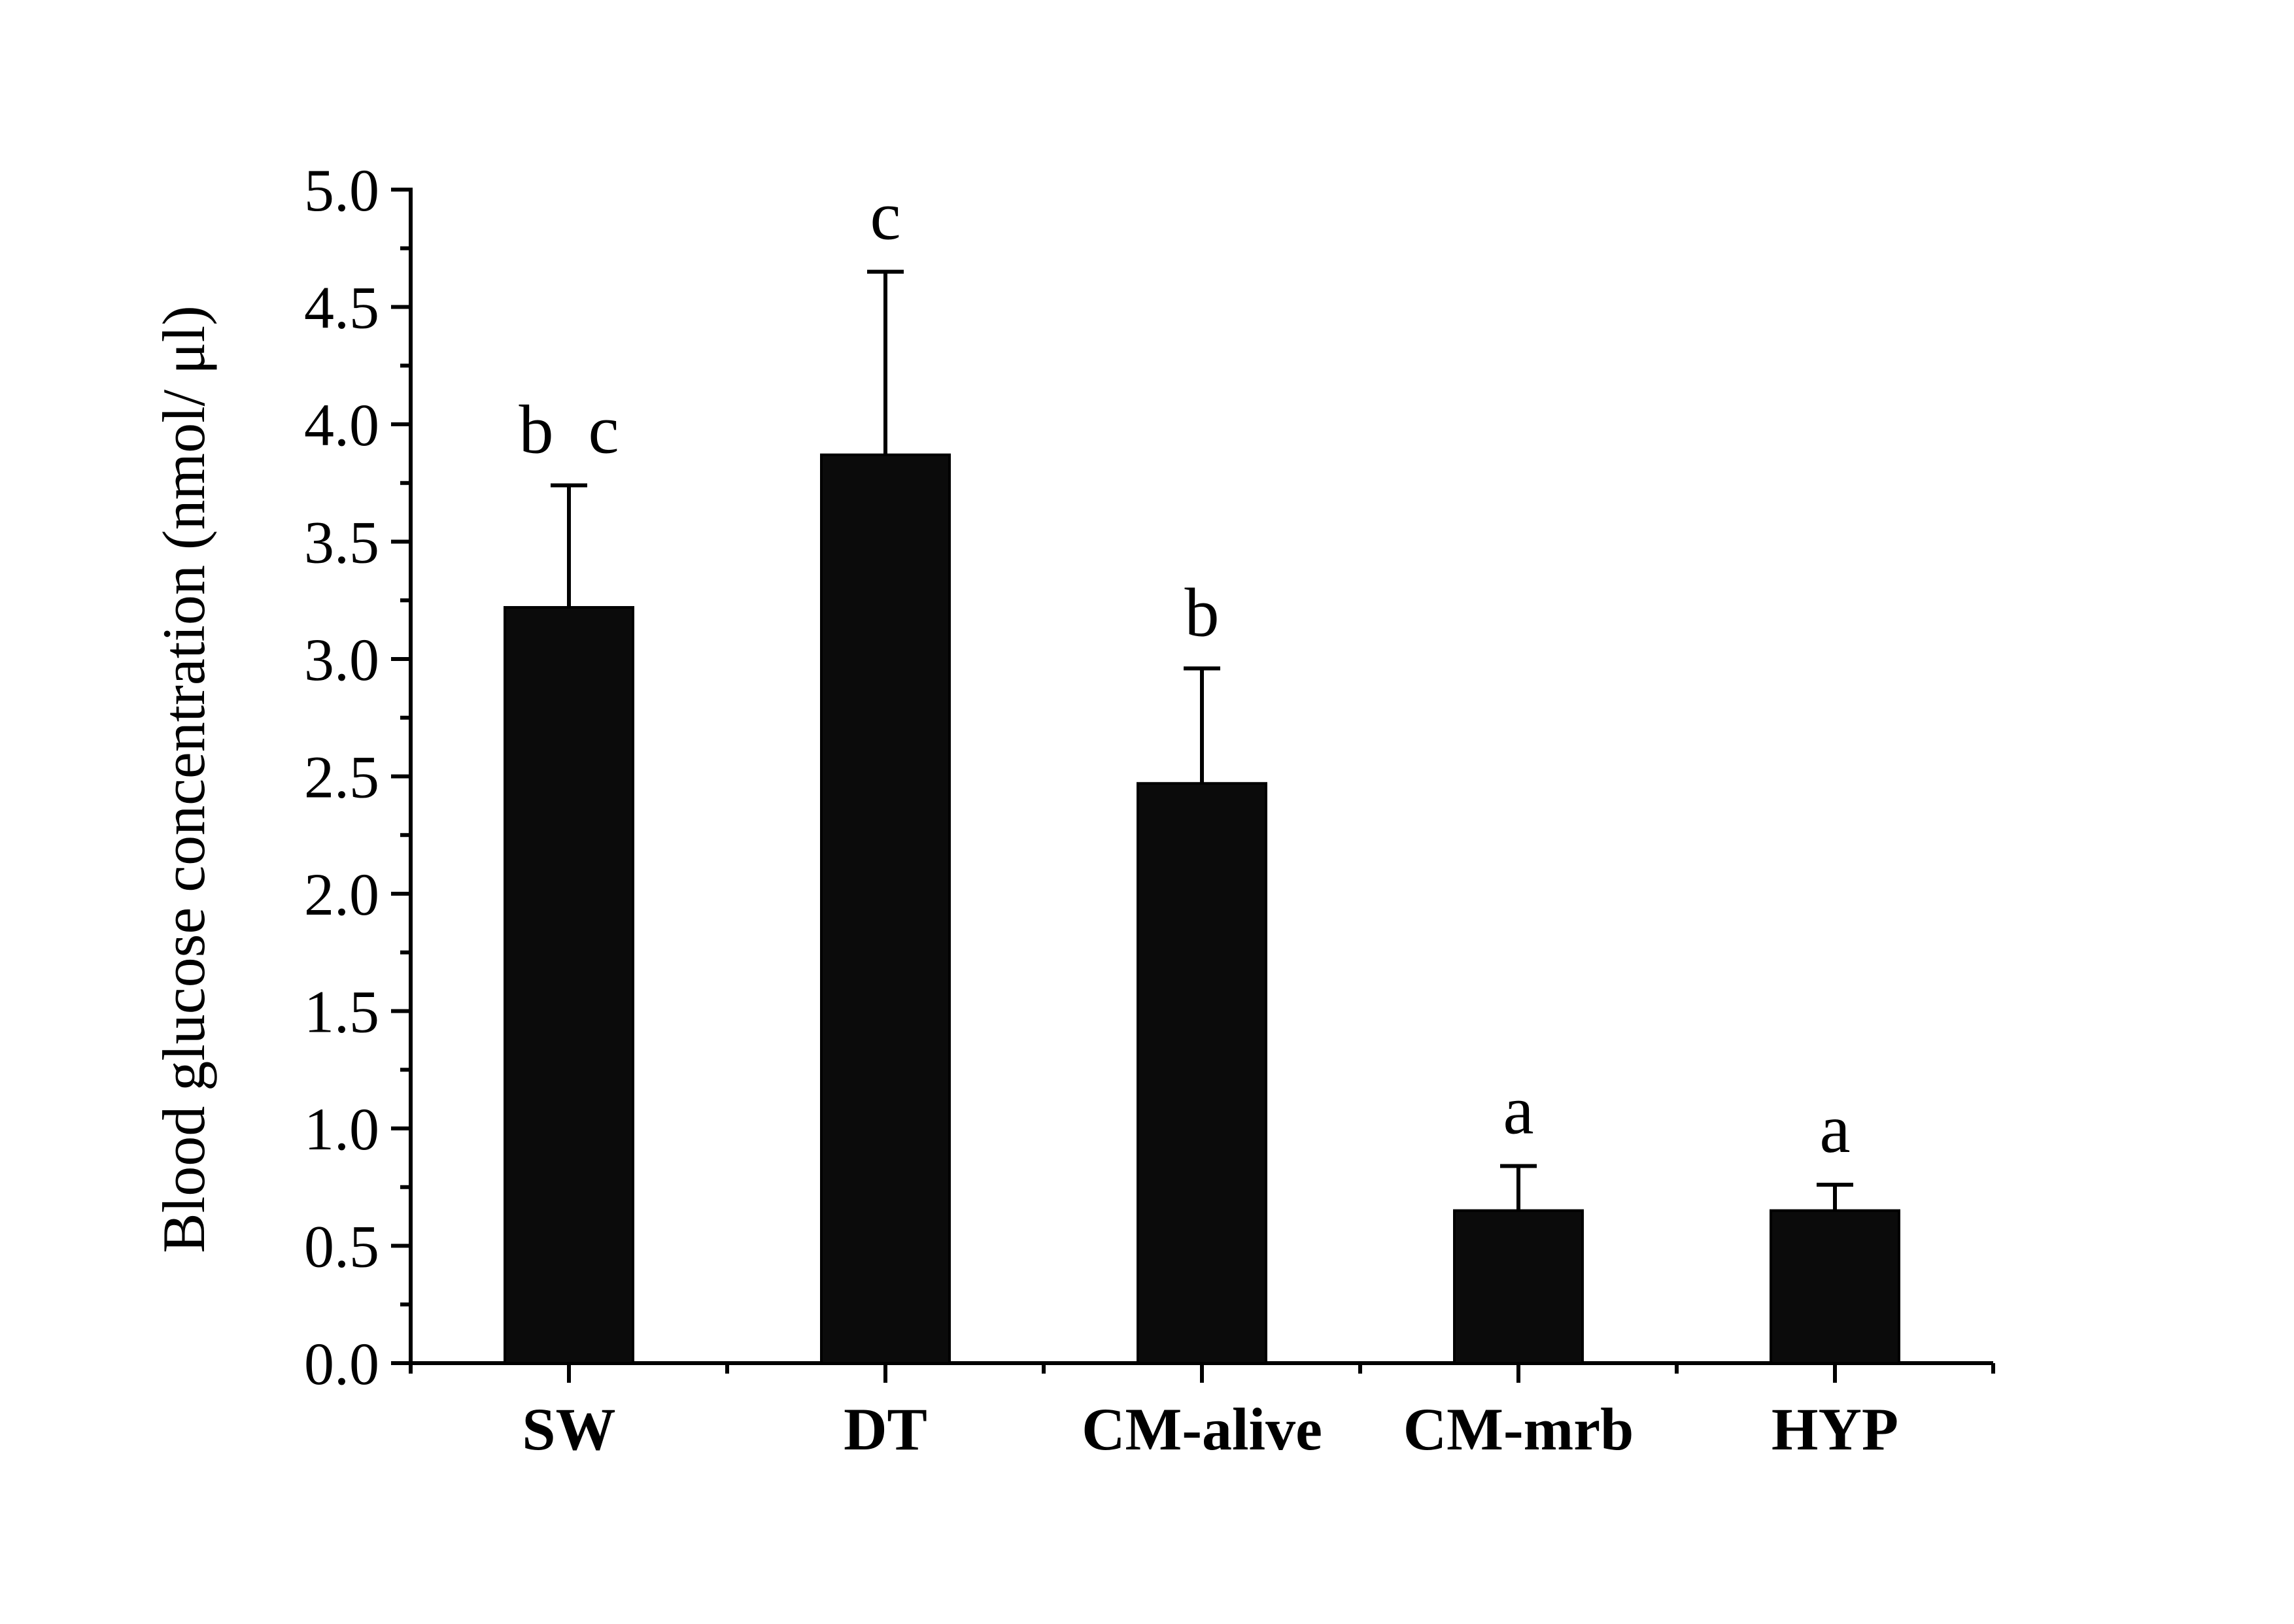  I want to click on y-tick-label: 0.0, so click(341, 1363).